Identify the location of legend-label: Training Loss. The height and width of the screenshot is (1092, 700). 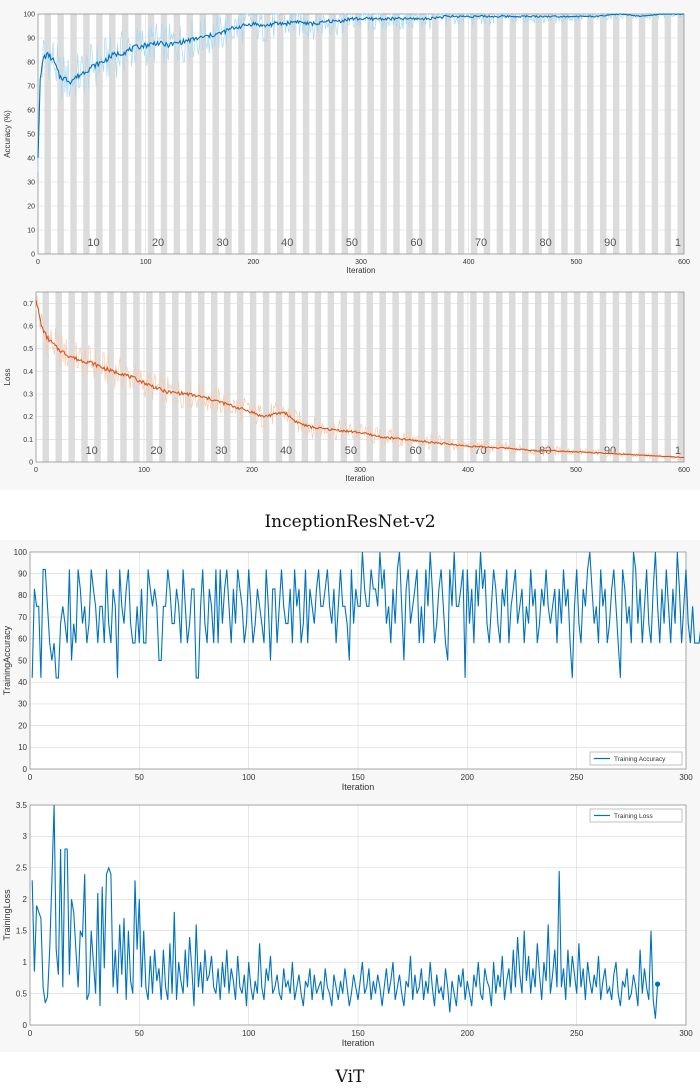
(634, 816).